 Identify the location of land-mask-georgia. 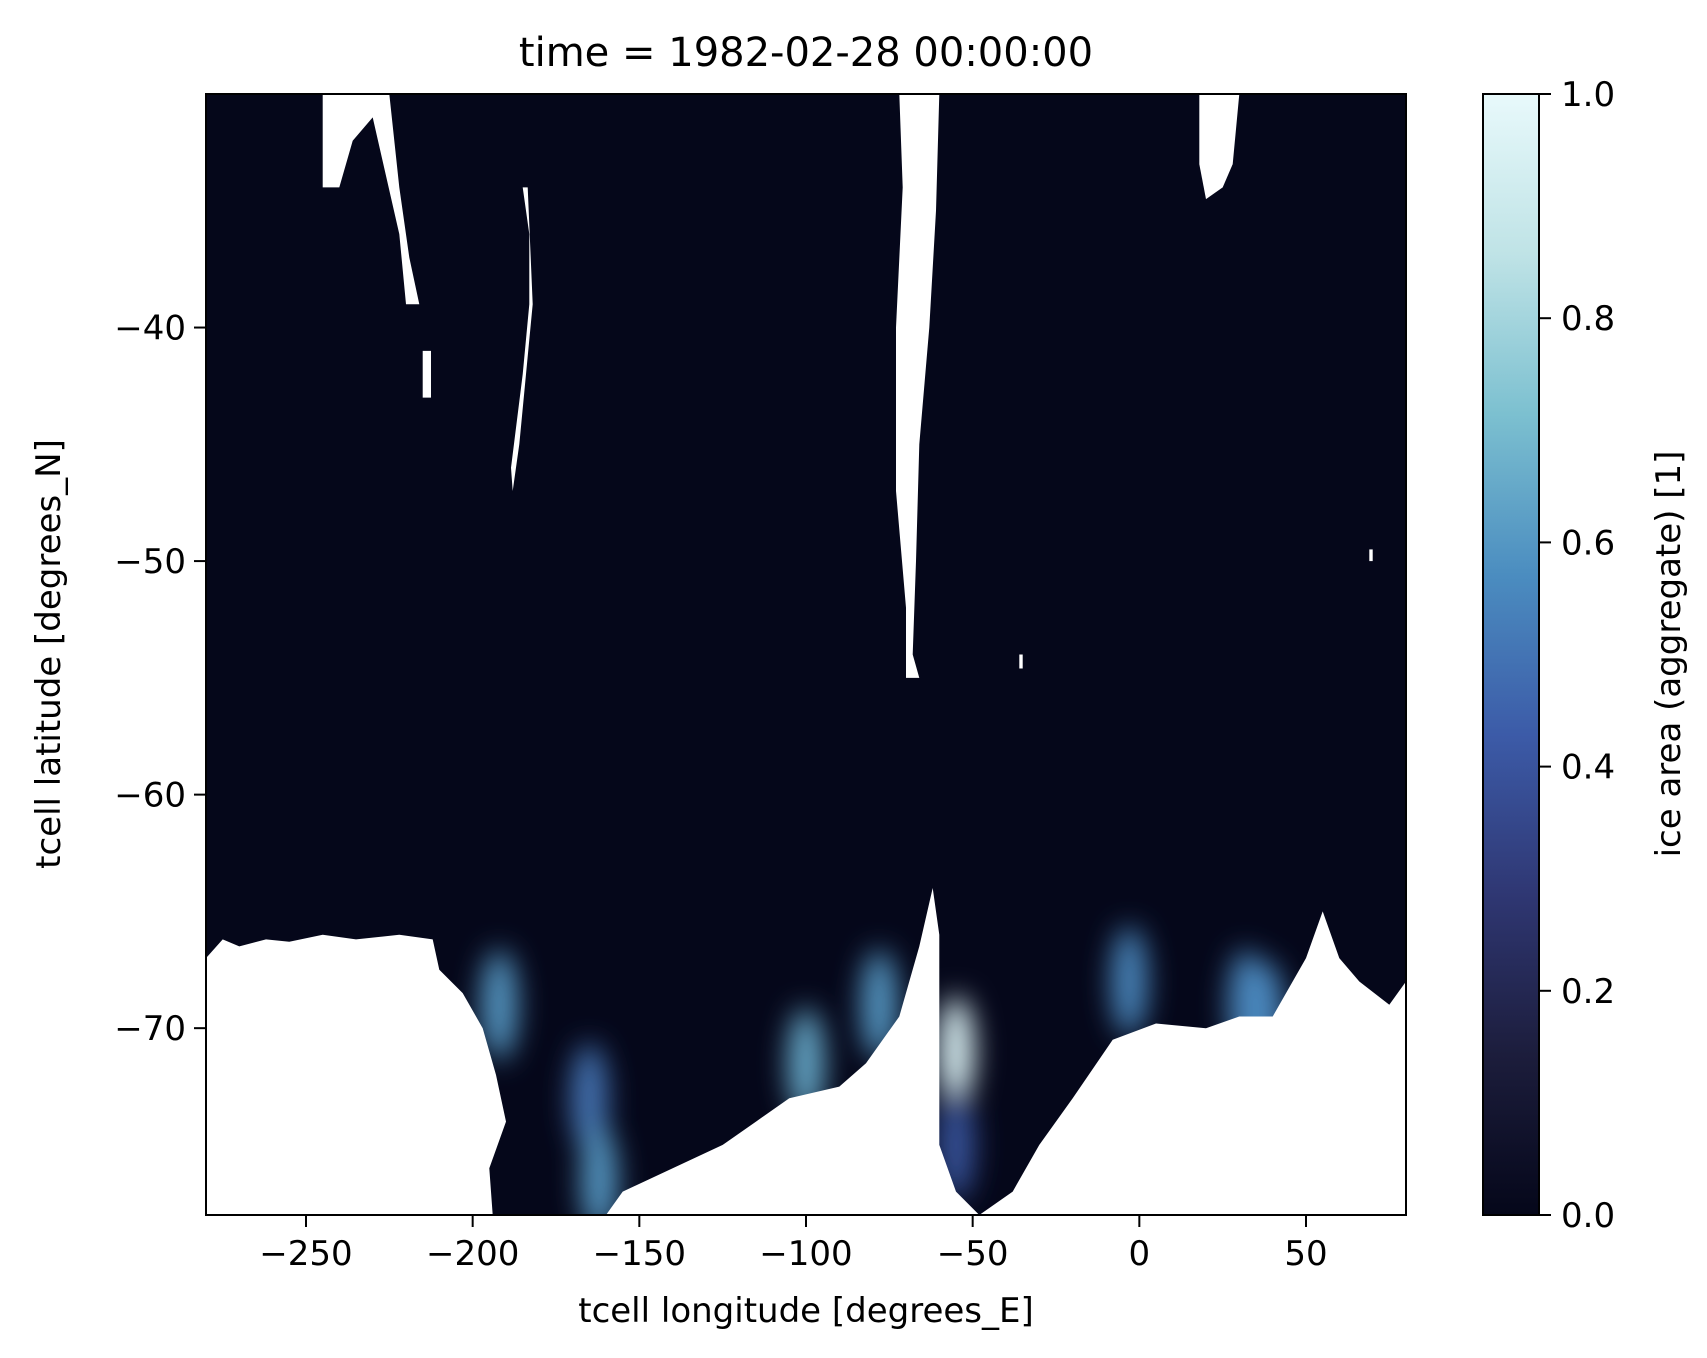
(1021, 661).